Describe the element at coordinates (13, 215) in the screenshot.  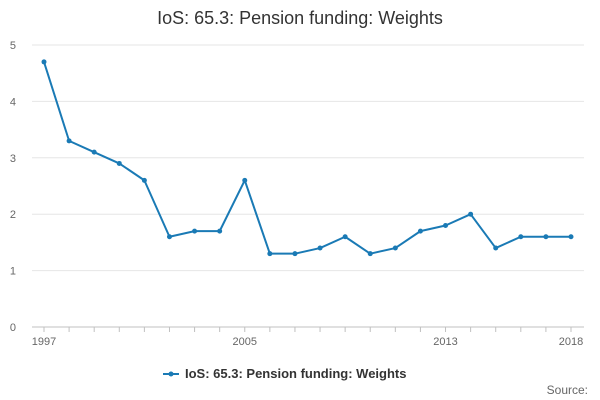
I see `y-tick-label: 2` at that location.